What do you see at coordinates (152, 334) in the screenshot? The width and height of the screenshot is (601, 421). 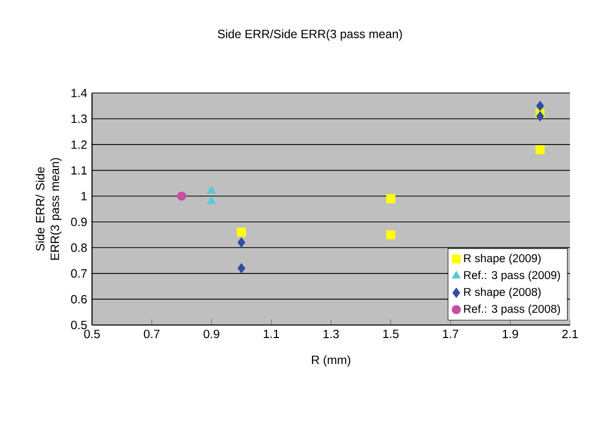 I see `x-tick-label: 0.7` at bounding box center [152, 334].